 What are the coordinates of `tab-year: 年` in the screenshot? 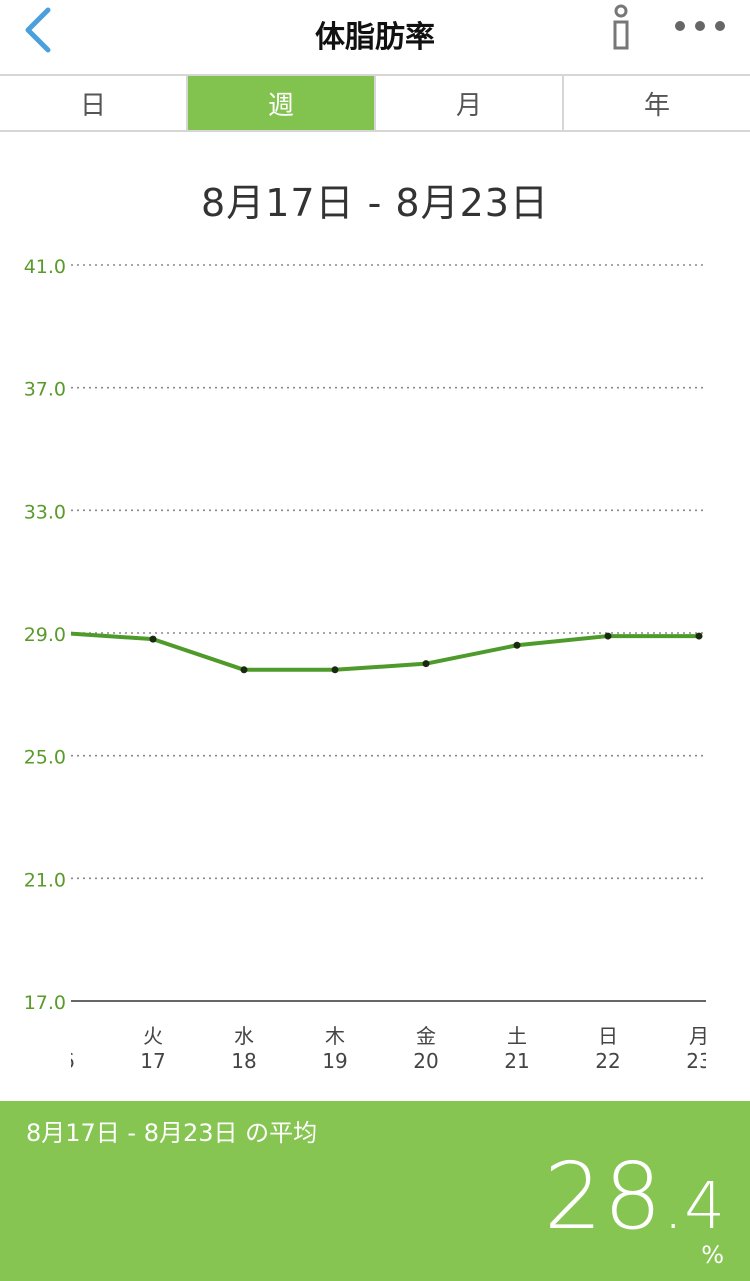 It's located at (657, 103).